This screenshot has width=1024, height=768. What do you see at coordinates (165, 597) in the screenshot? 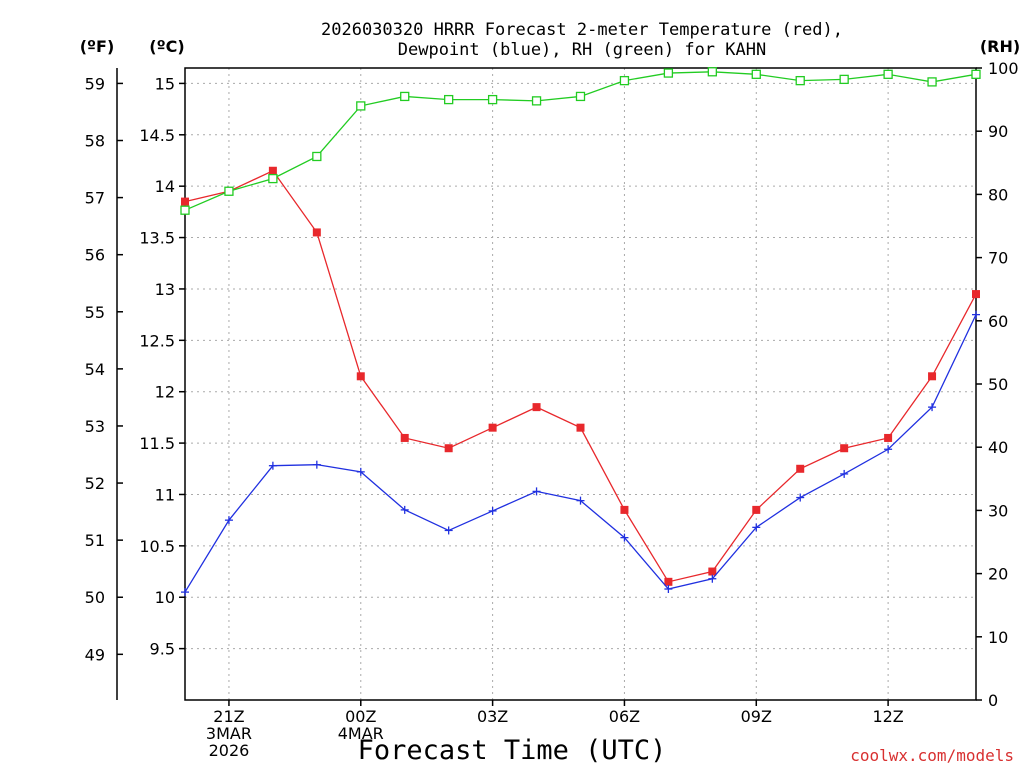
I see `celsius-tick-label: 10` at bounding box center [165, 597].